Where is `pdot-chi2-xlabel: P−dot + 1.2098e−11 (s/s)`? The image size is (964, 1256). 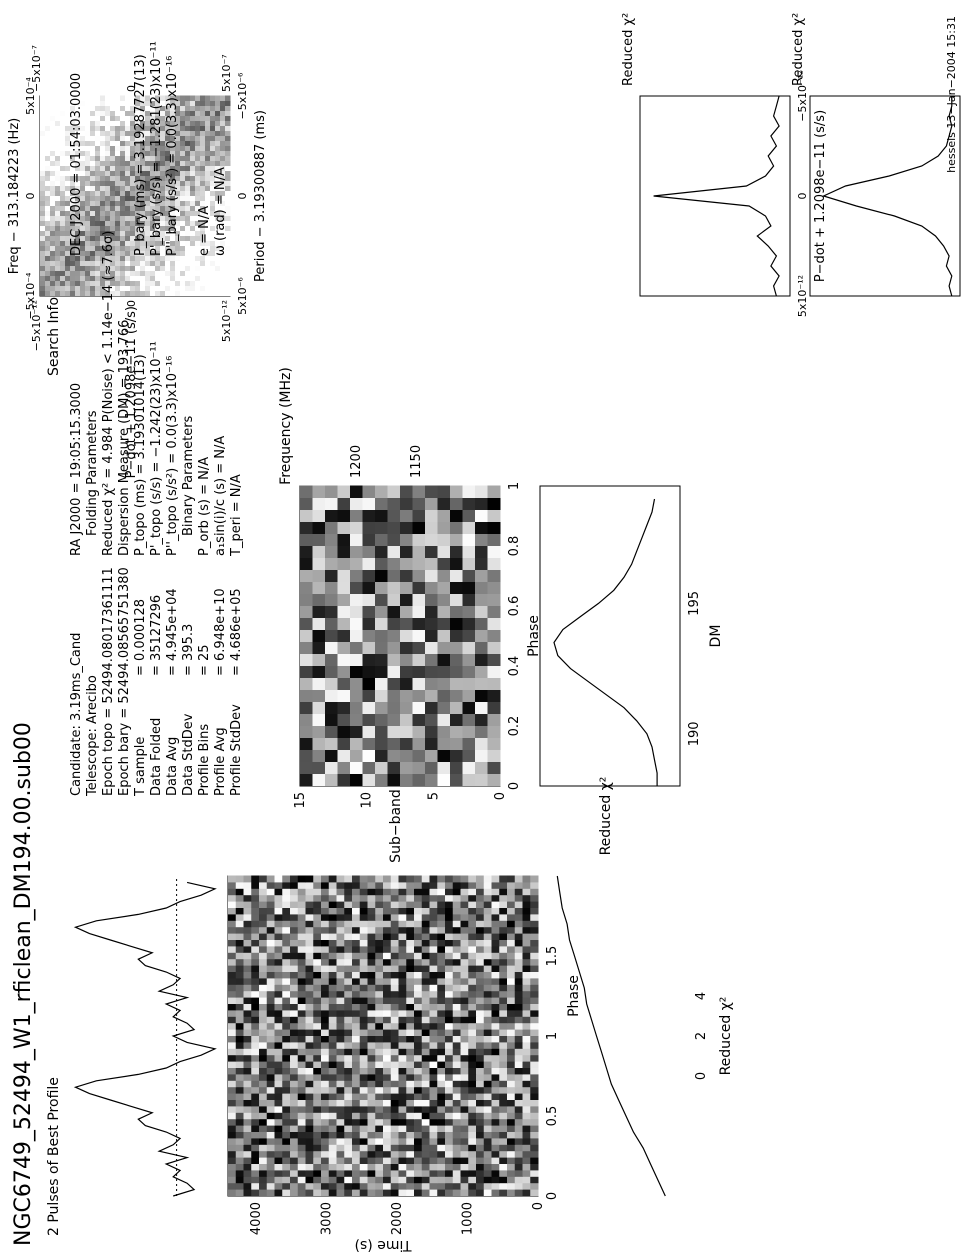
pdot-chi2-xlabel: P−dot + 1.2098e−11 (s/s) is located at coordinates (820, 196).